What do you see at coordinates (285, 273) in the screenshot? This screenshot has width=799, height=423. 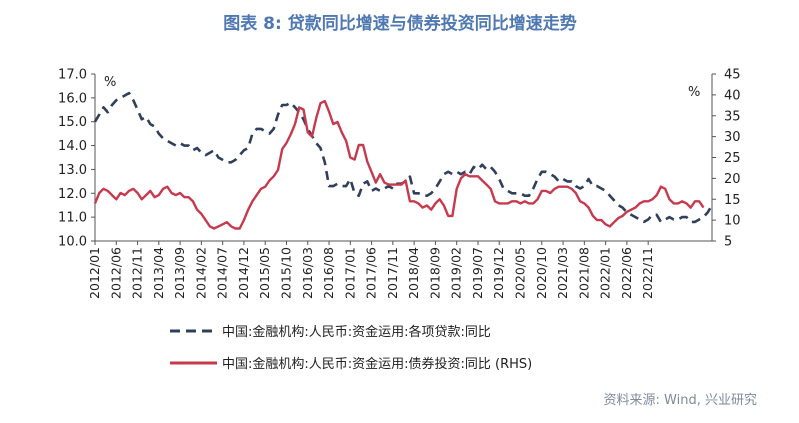 I see `x-tick-label: 2015/10` at bounding box center [285, 273].